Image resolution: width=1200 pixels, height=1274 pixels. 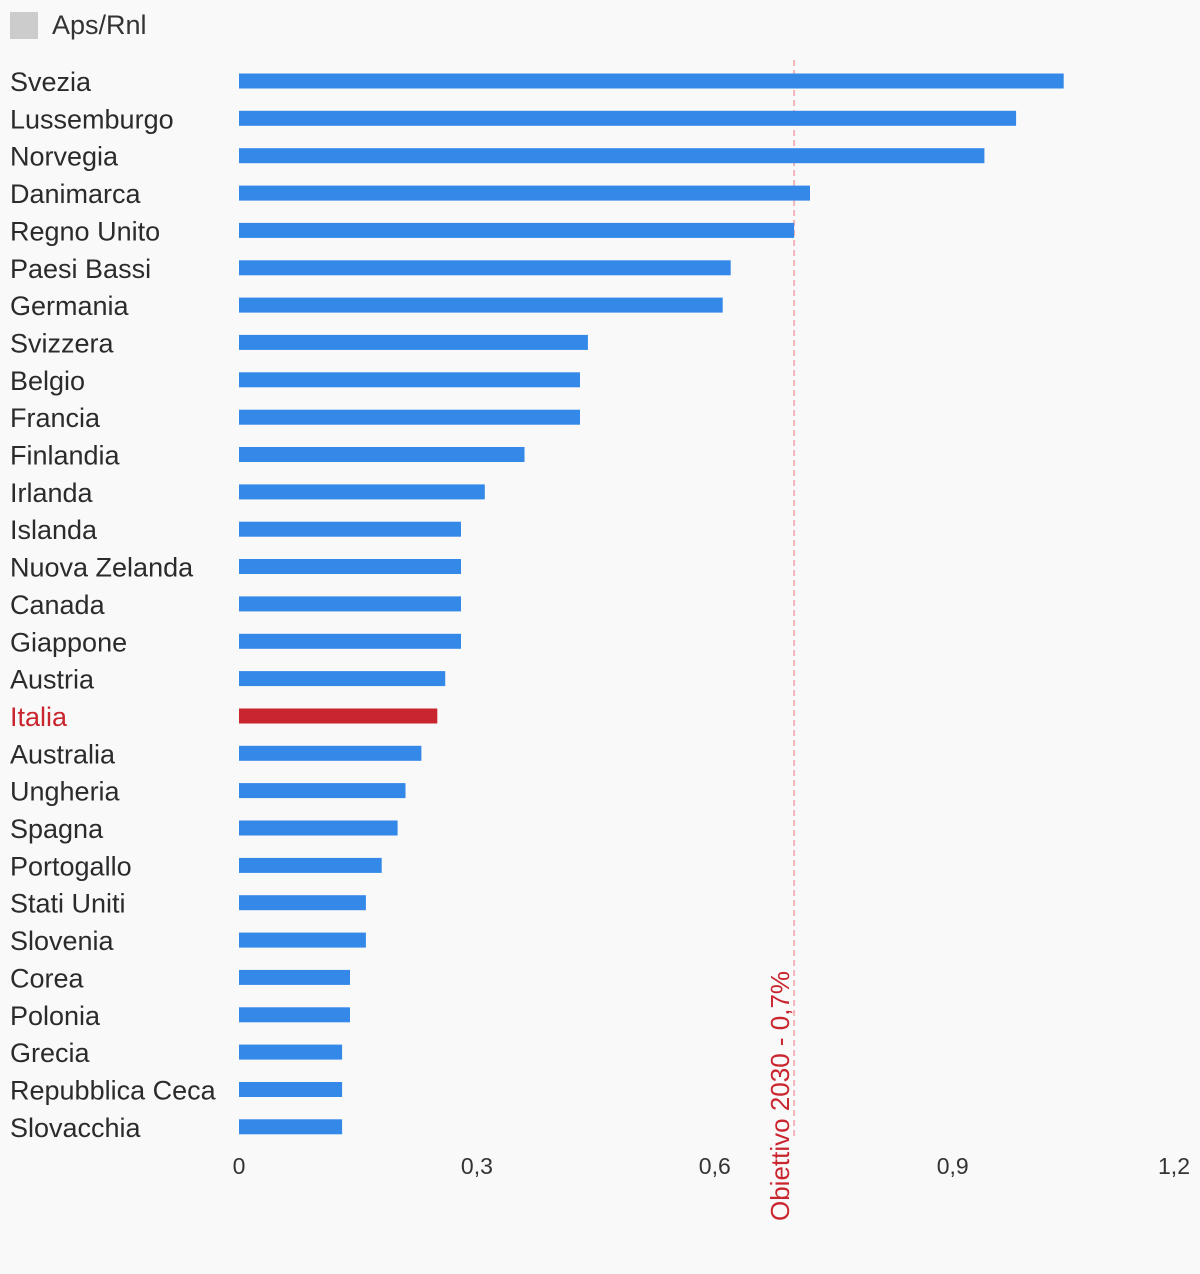 I want to click on bar-belgio, so click(x=409, y=380).